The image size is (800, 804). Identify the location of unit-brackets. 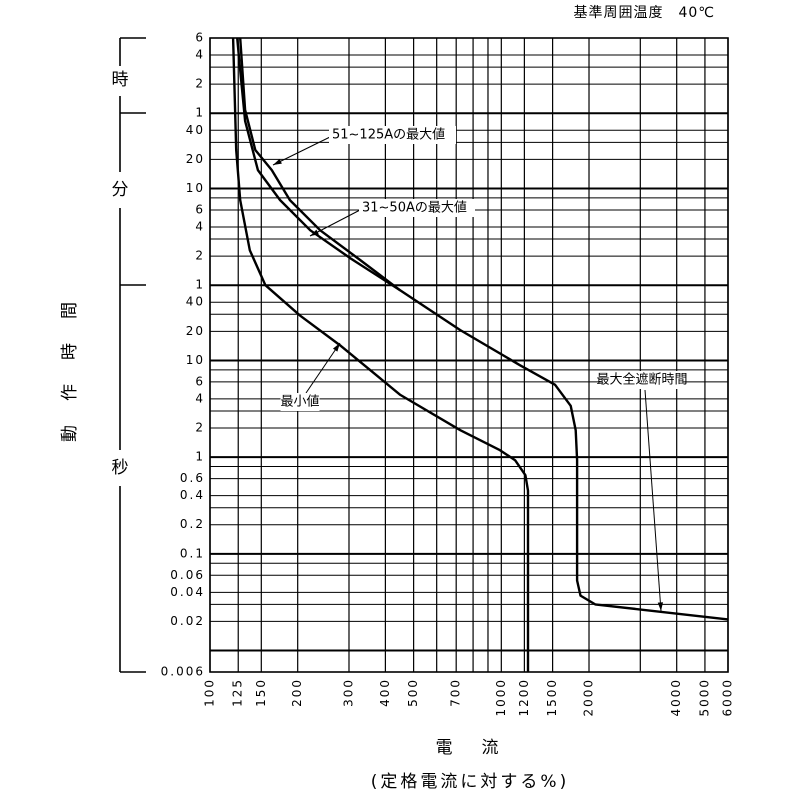
(132, 355).